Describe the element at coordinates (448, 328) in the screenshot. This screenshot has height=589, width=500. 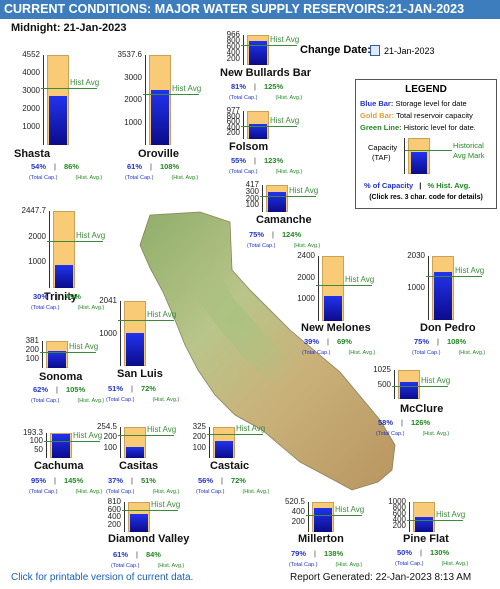
I see `reservoir-name: Don Pedro` at that location.